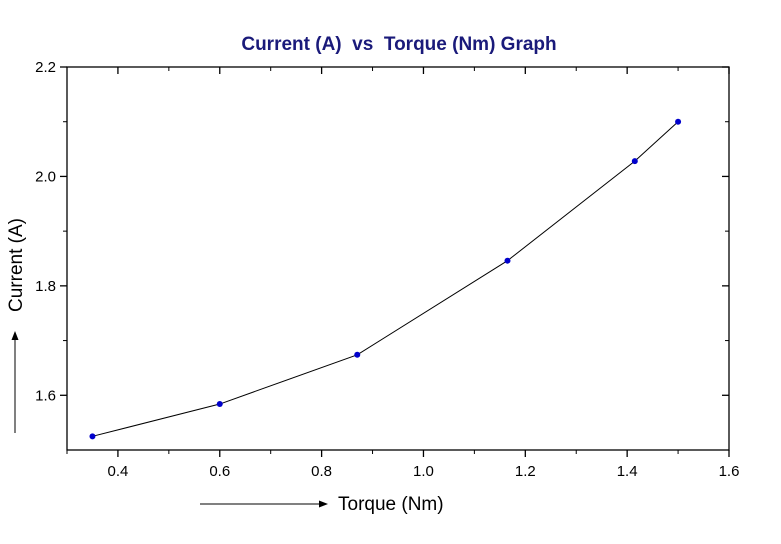  What do you see at coordinates (45, 286) in the screenshot?
I see `y-tick-label: 1.8` at bounding box center [45, 286].